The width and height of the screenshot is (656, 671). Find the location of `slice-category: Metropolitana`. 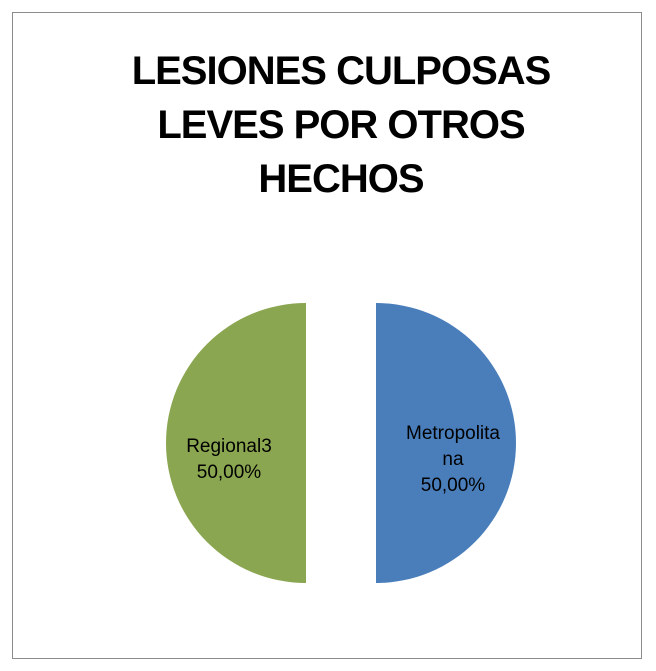

slice-category: Metropolitana is located at coordinates (453, 446).